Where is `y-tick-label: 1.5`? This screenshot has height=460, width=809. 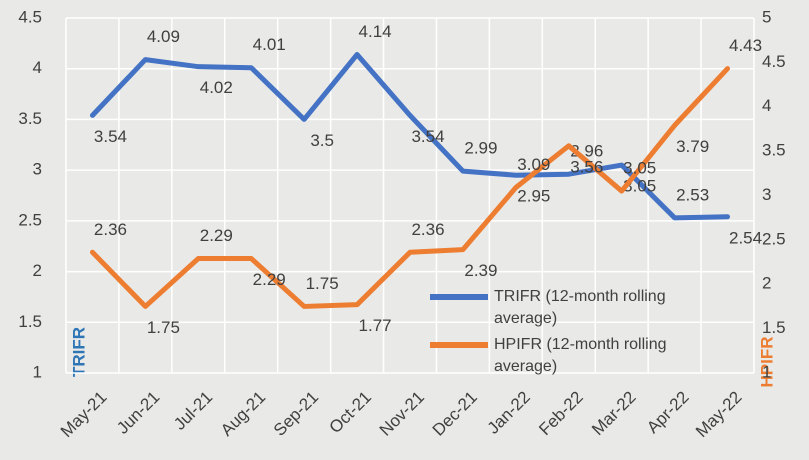 y-tick-label: 1.5 is located at coordinates (30, 321).